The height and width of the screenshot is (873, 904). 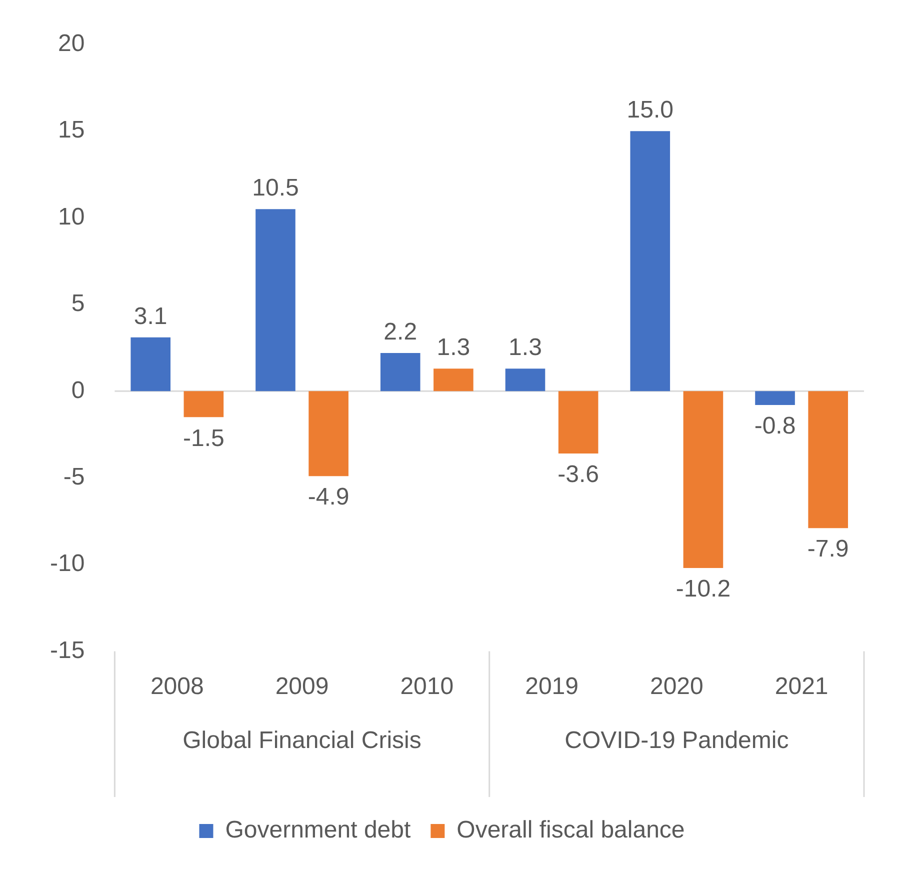 I want to click on x-tick-label: 2019, so click(x=551, y=686).